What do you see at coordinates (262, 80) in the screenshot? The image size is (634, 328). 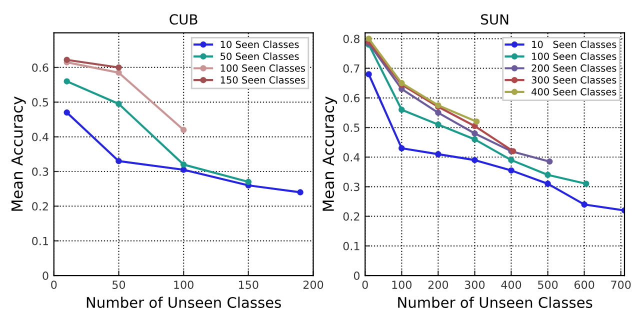 I see `legend-label: 150 Seen Classes` at bounding box center [262, 80].